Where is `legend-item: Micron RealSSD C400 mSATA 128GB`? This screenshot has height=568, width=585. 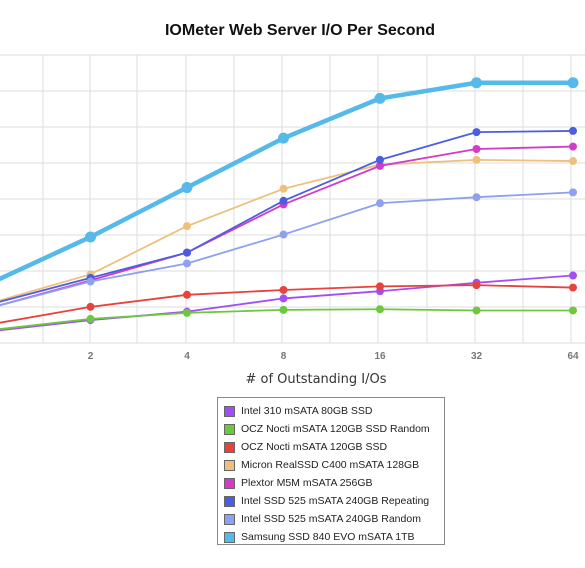 legend-item: Micron RealSSD C400 mSATA 128GB is located at coordinates (334, 465).